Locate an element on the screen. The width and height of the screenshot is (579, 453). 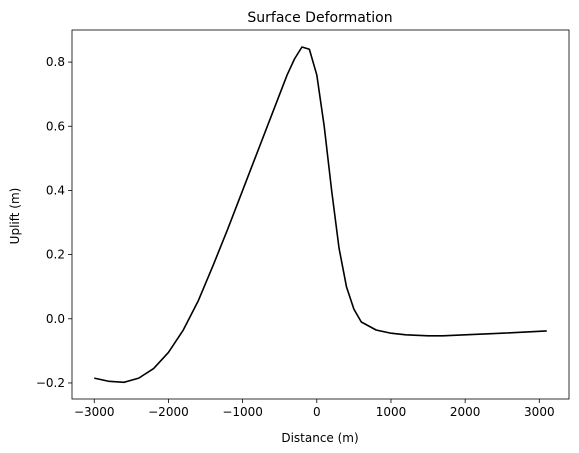
y-tick-label: 0.8 is located at coordinates (55, 62).